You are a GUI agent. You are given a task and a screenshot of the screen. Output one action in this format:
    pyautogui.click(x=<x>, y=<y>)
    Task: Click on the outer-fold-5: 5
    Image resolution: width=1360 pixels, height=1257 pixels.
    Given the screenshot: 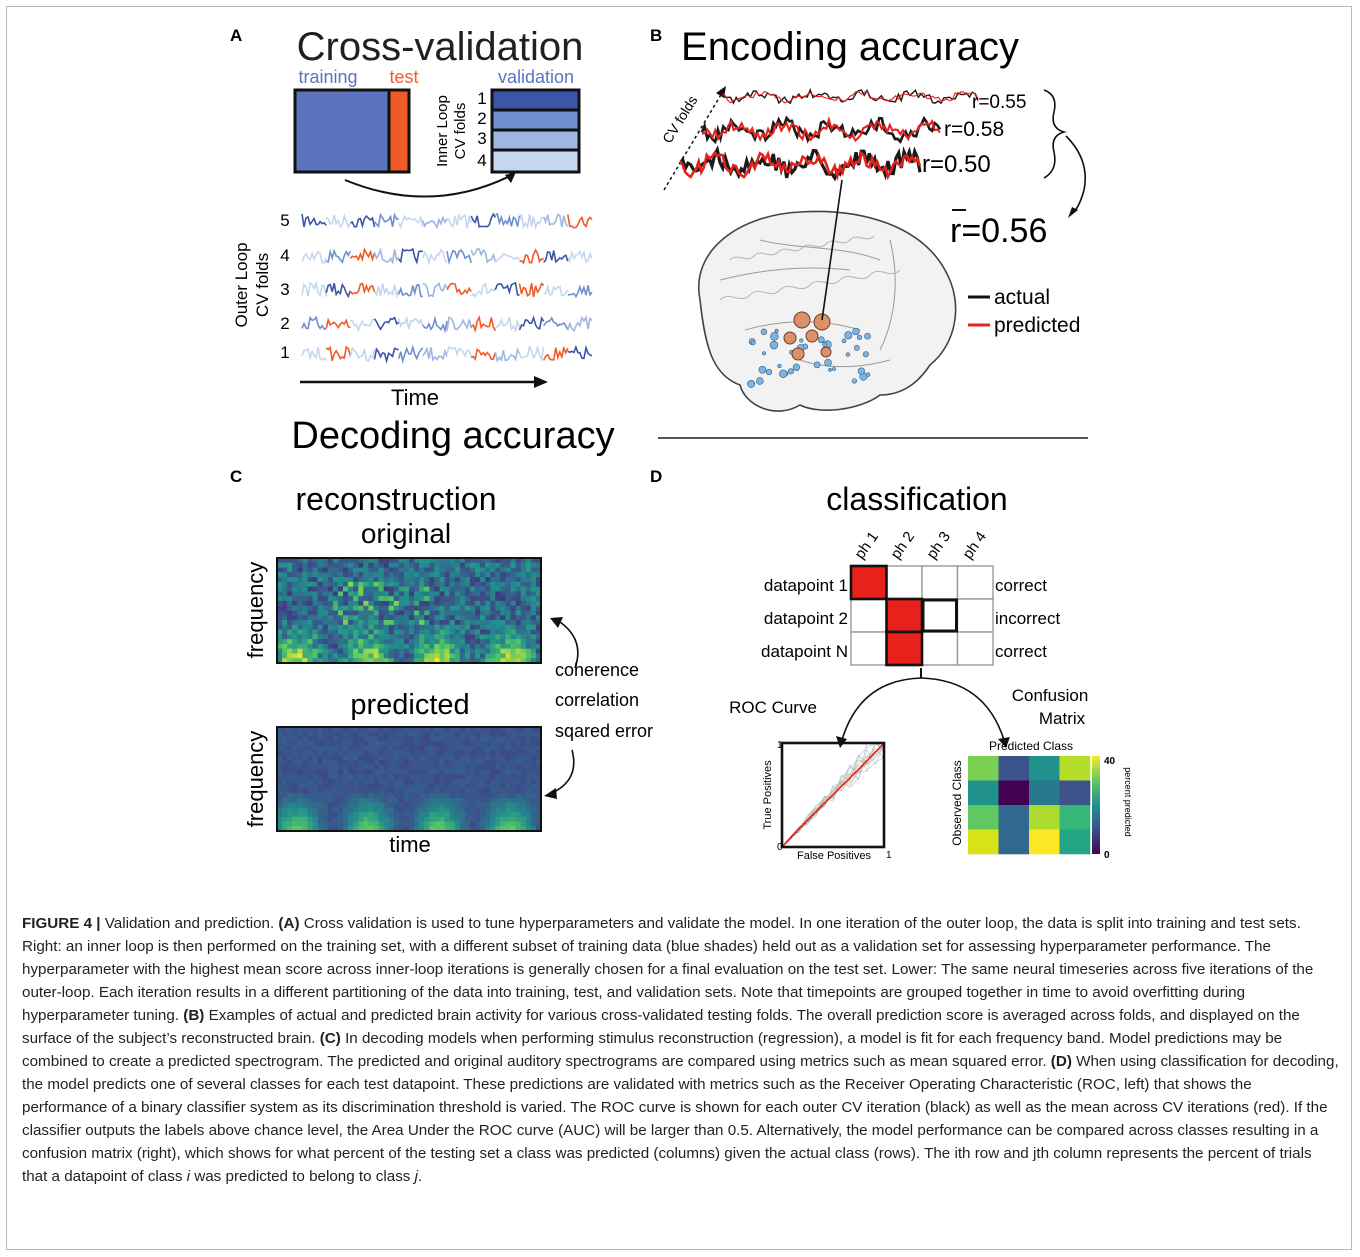 What is the action you would take?
    pyautogui.click(x=284, y=220)
    